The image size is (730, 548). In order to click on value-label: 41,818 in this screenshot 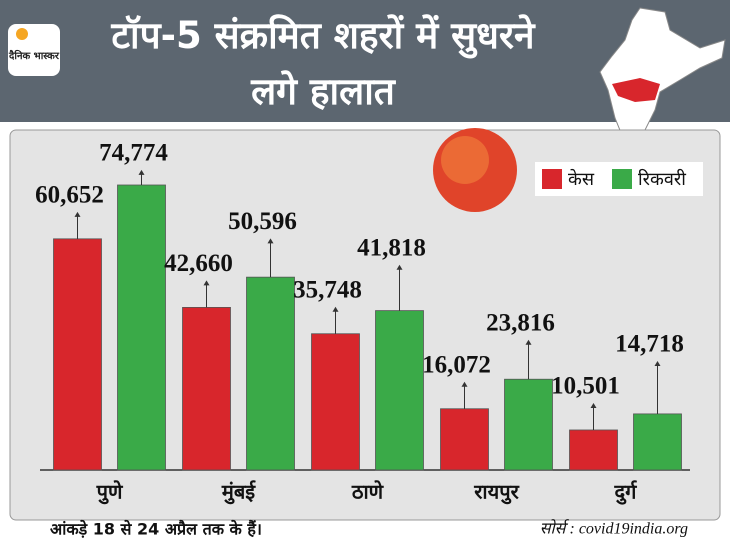, I will do `click(391, 247)`.